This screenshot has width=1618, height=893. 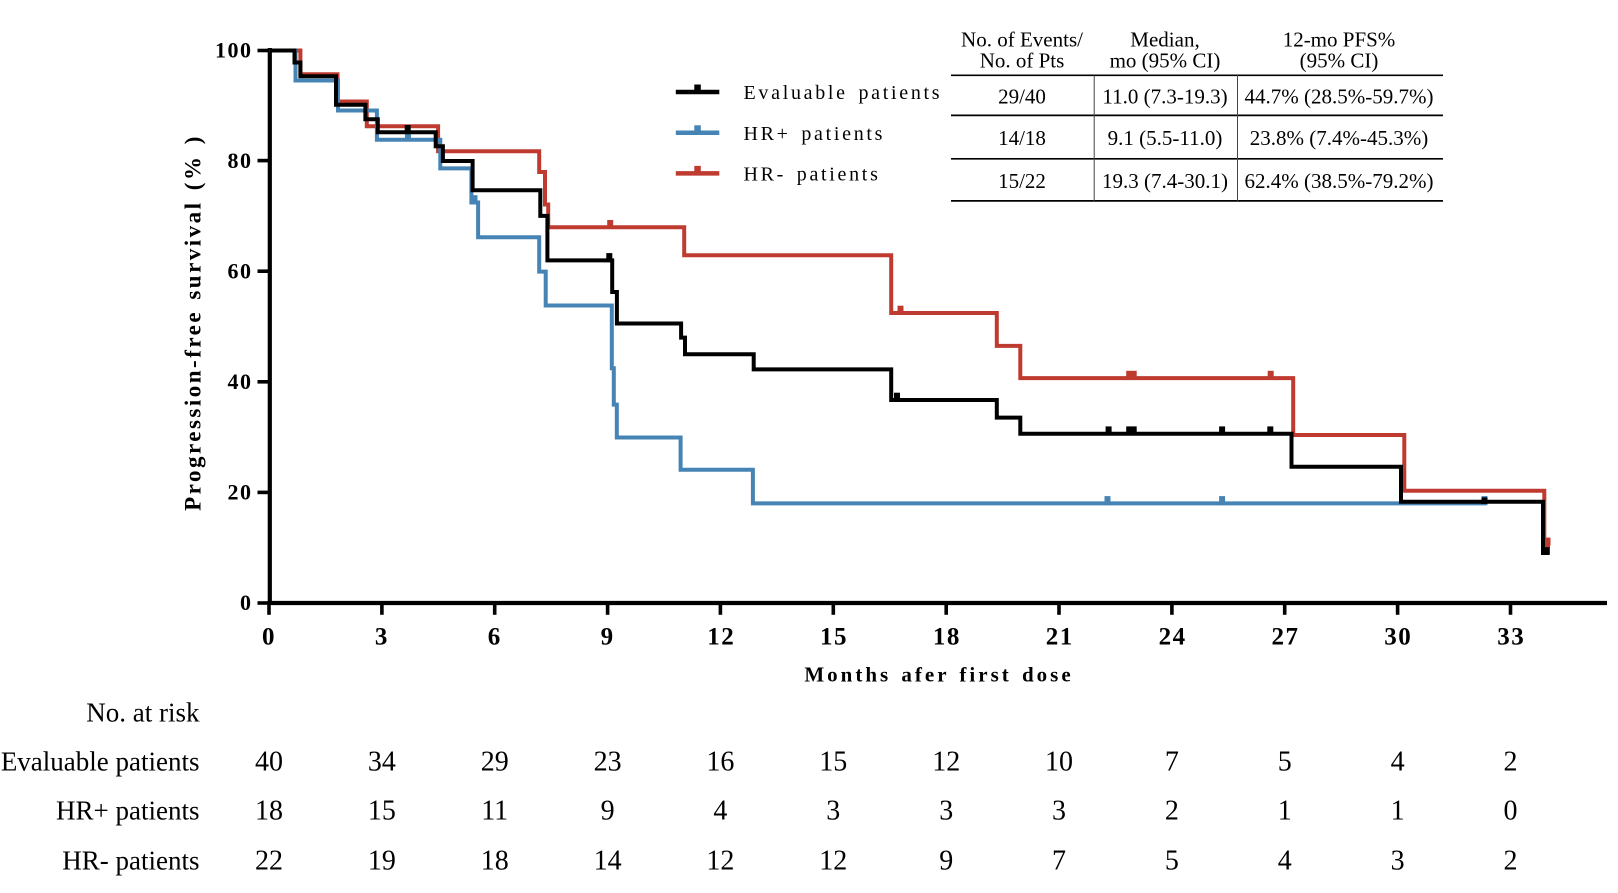 I want to click on svg-text: 33, so click(x=1511, y=637).